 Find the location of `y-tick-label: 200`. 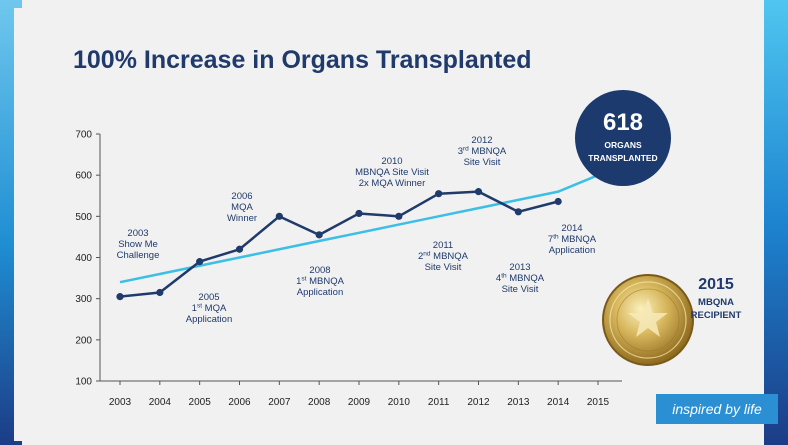

y-tick-label: 200 is located at coordinates (83, 340).